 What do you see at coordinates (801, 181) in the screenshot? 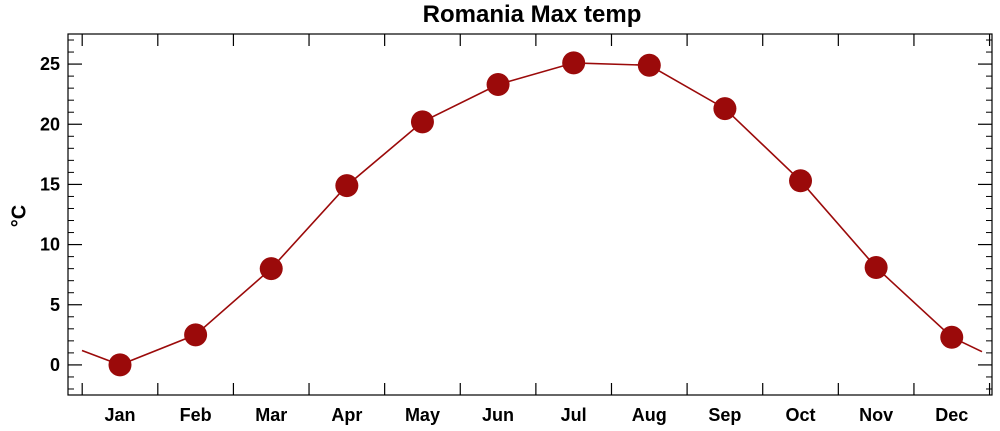
I see `data-point-oct` at bounding box center [801, 181].